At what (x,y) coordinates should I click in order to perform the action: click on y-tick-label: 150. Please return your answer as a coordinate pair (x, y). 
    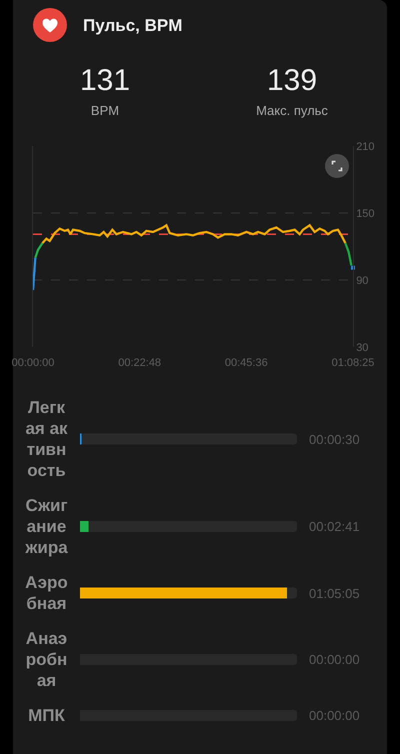
    Looking at the image, I should click on (365, 214).